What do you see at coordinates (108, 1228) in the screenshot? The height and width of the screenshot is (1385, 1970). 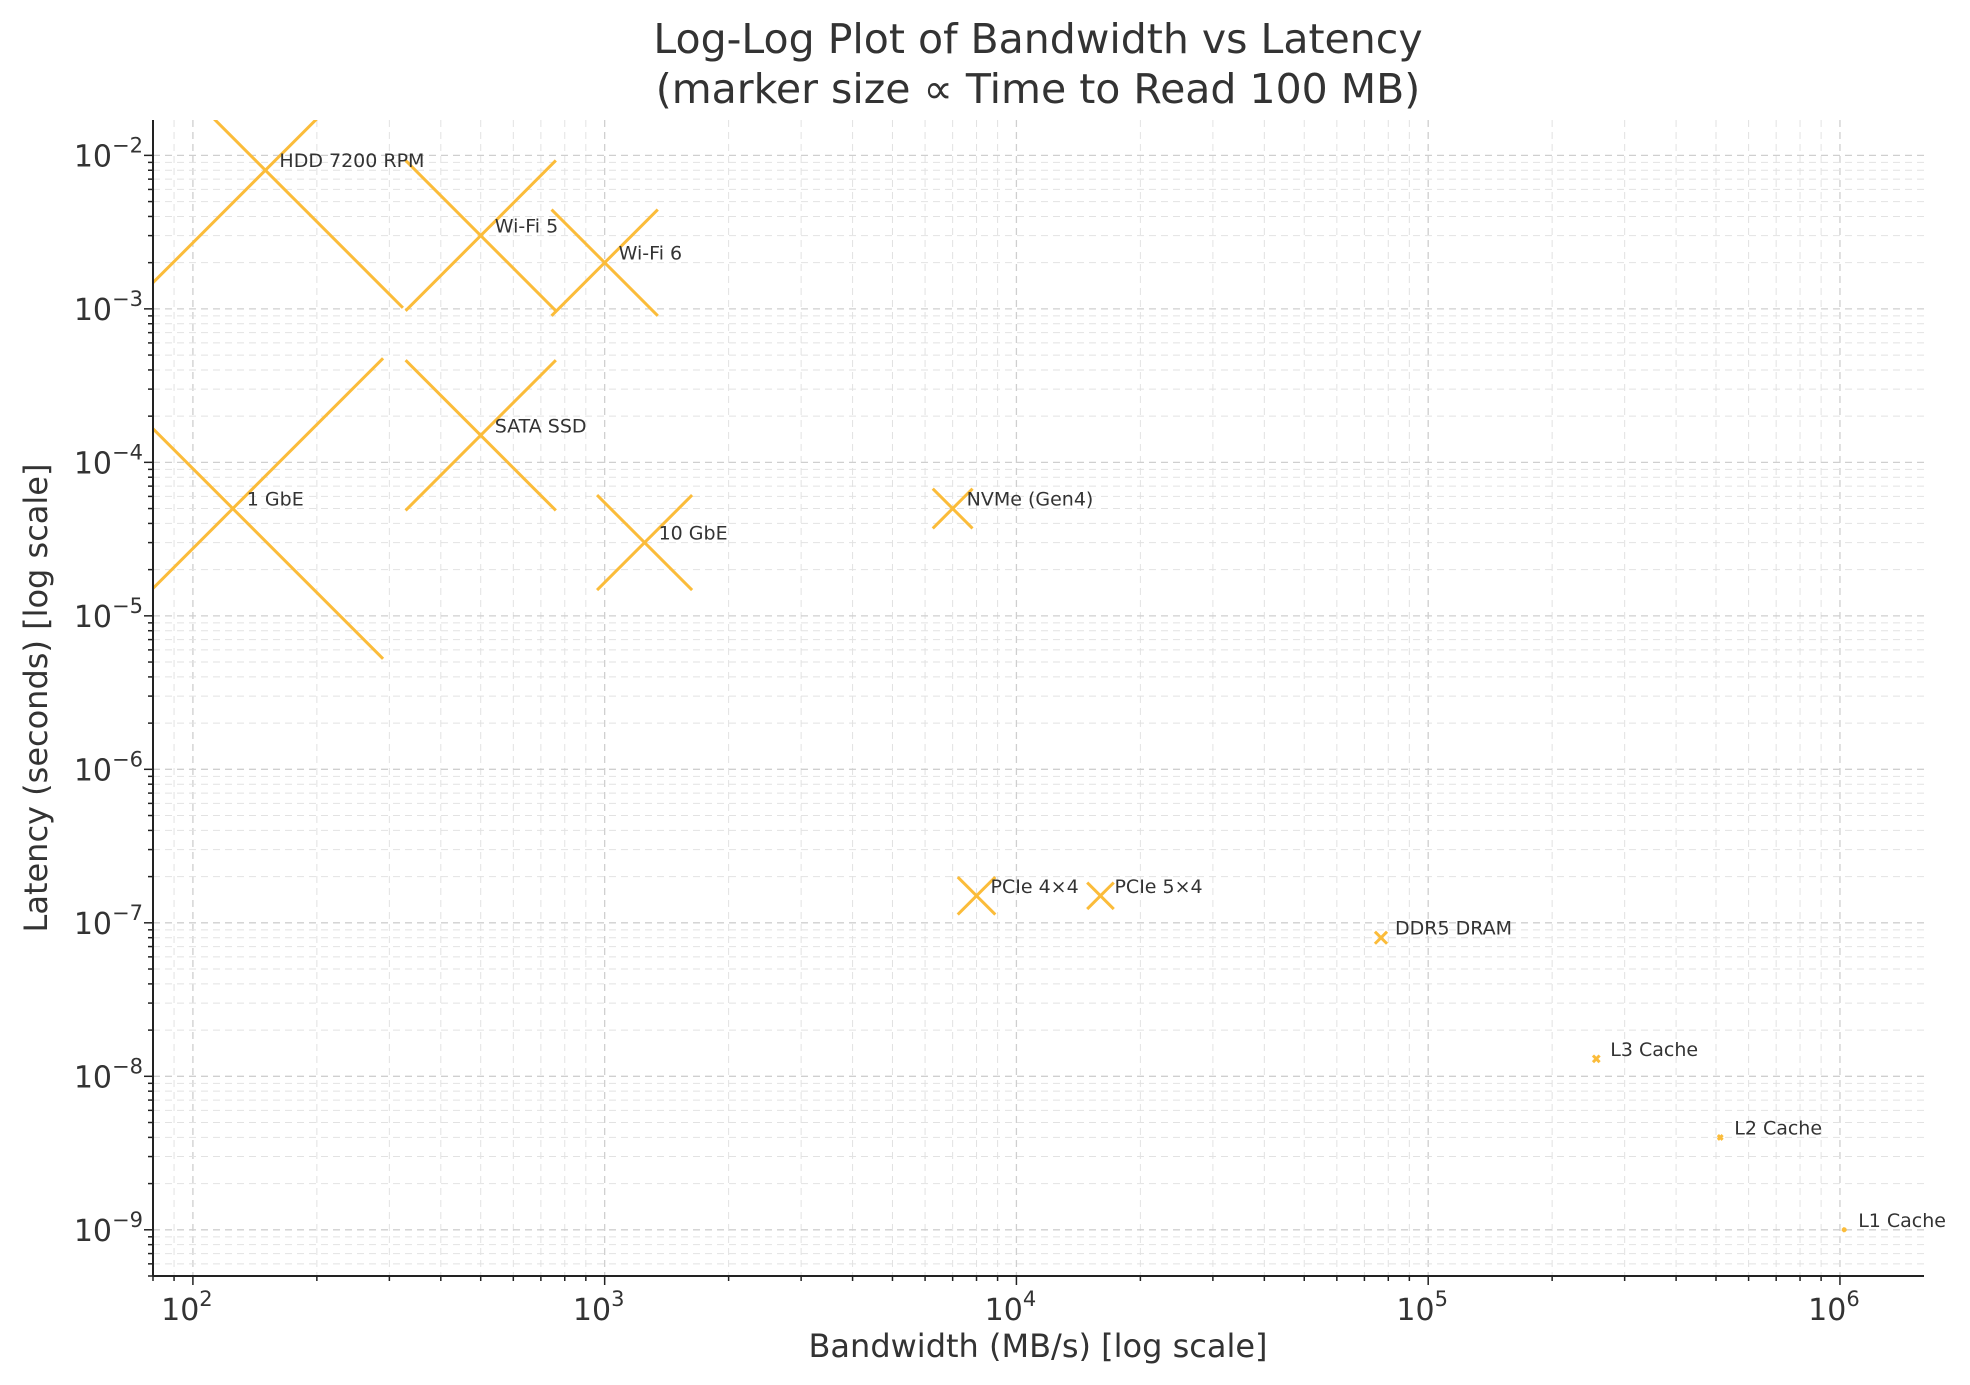 I see `y-tick-label: 10⁻⁹` at bounding box center [108, 1228].